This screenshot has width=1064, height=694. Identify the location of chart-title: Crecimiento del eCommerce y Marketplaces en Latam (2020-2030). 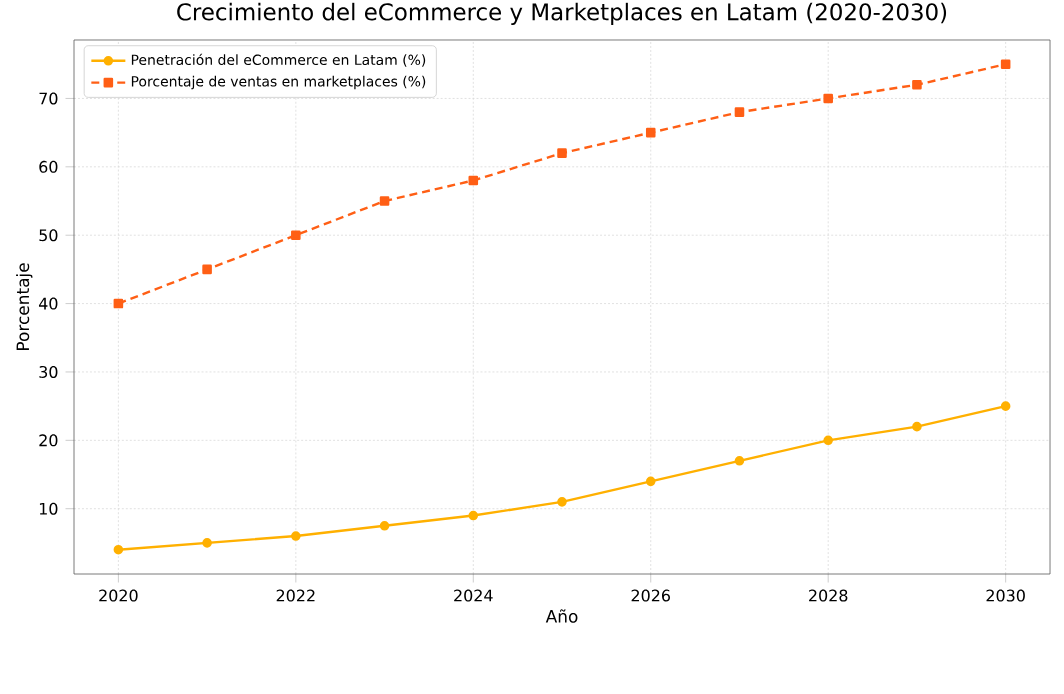
(562, 13).